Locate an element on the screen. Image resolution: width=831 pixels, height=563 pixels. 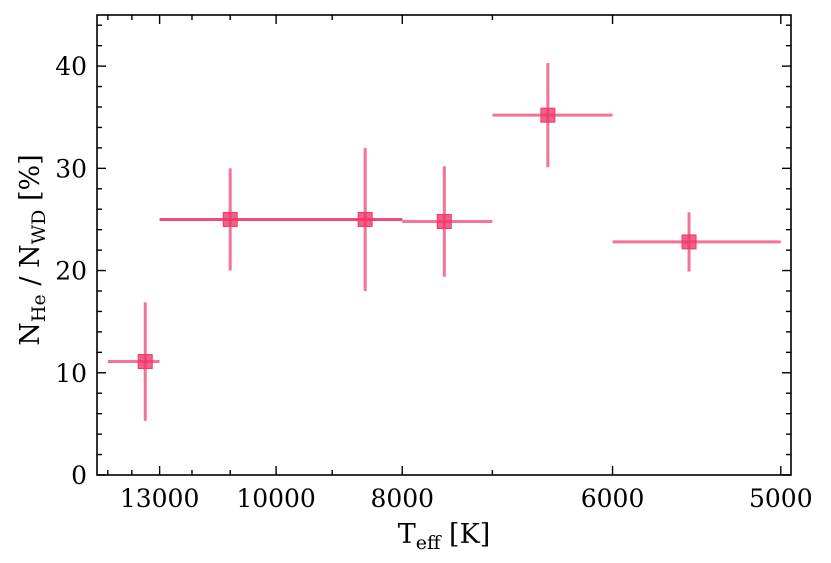
y-tick-label: 10 is located at coordinates (71, 373).